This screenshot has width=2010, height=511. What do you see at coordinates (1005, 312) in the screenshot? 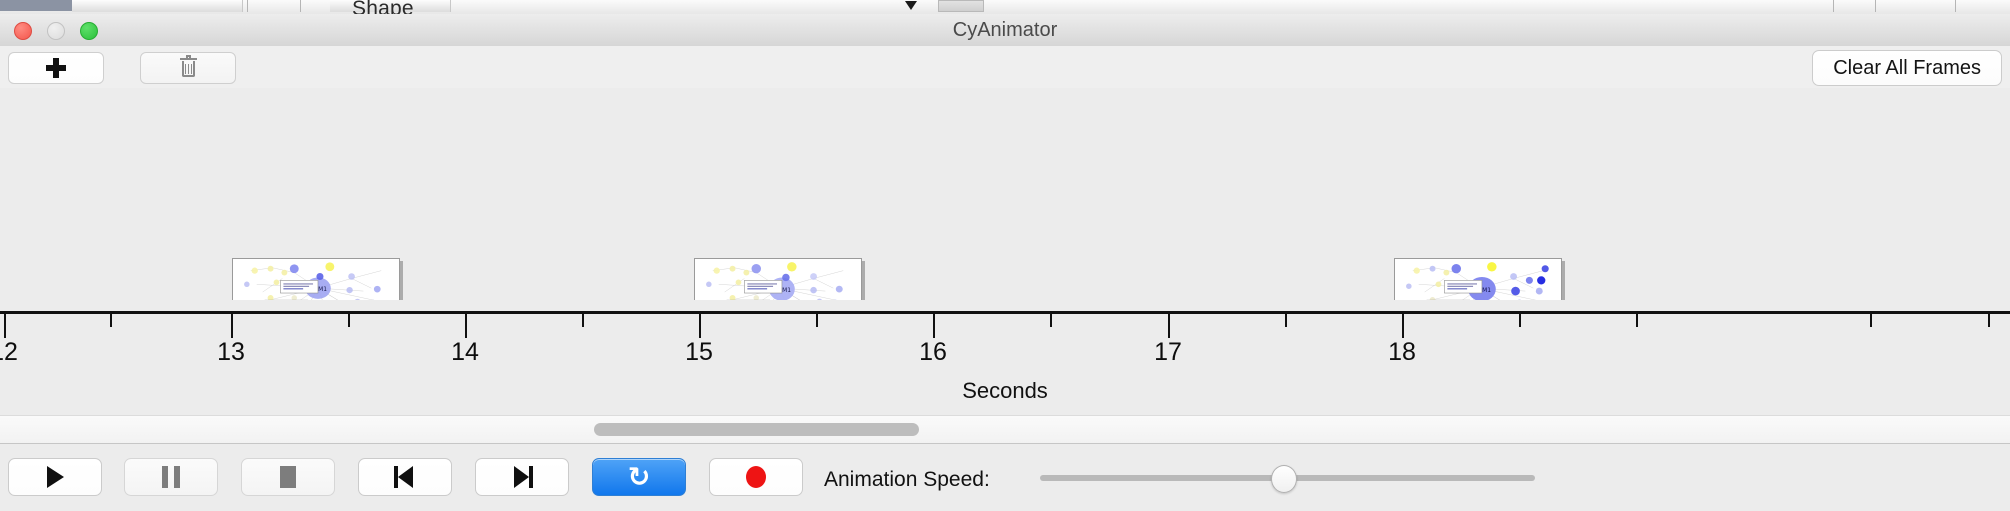
I see `axis-line` at bounding box center [1005, 312].